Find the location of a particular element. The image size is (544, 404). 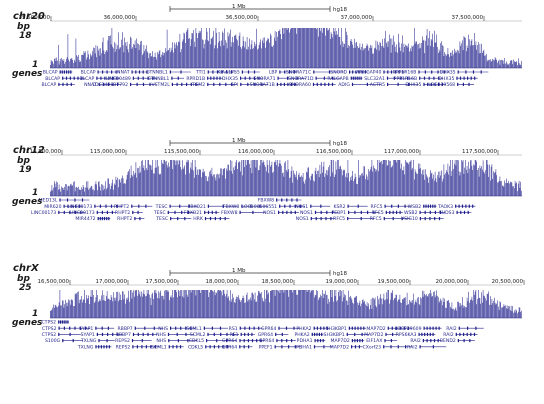

gene-name: NOS1 is located at coordinates (301, 207).